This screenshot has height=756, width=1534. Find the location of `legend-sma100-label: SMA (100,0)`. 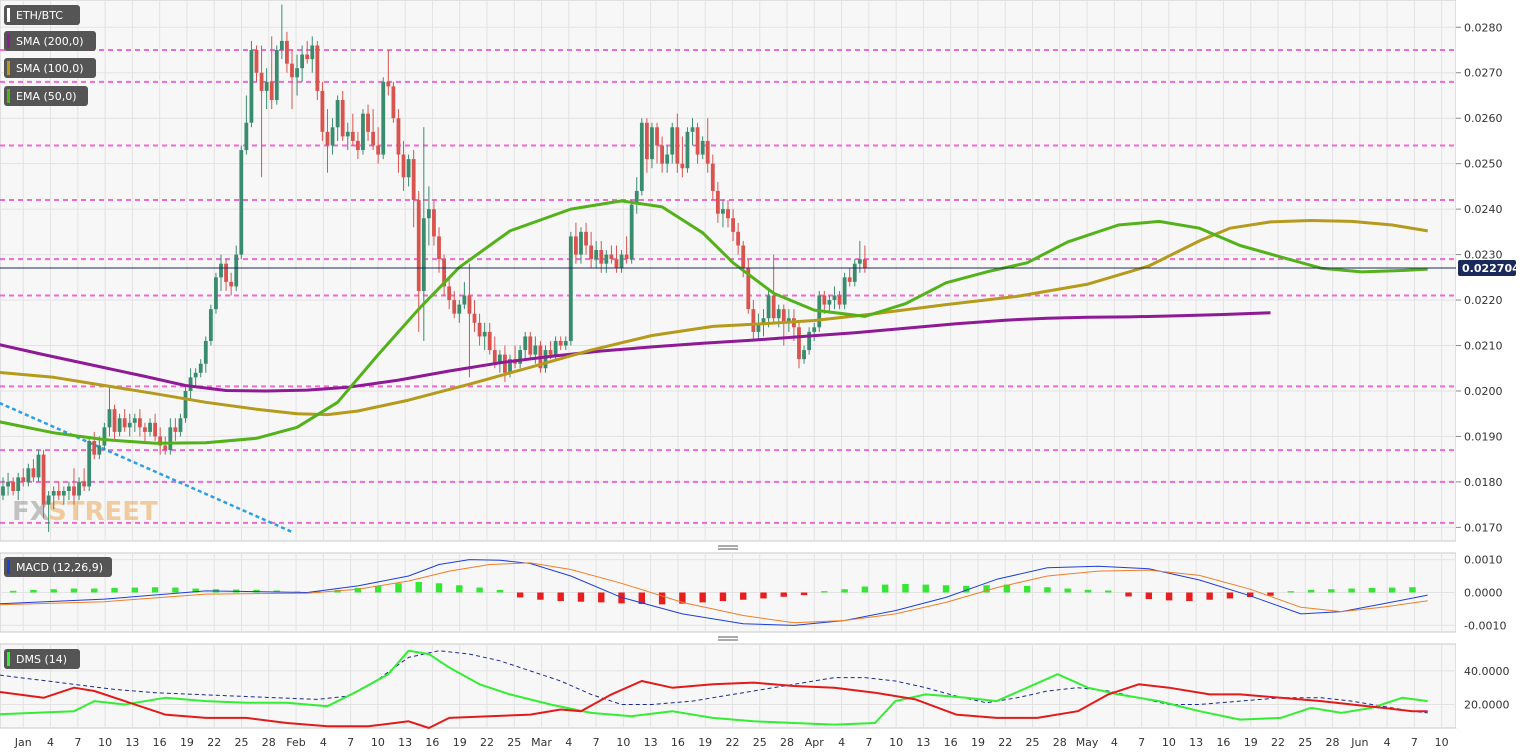

legend-sma100-label: SMA (100,0) is located at coordinates (50, 68).